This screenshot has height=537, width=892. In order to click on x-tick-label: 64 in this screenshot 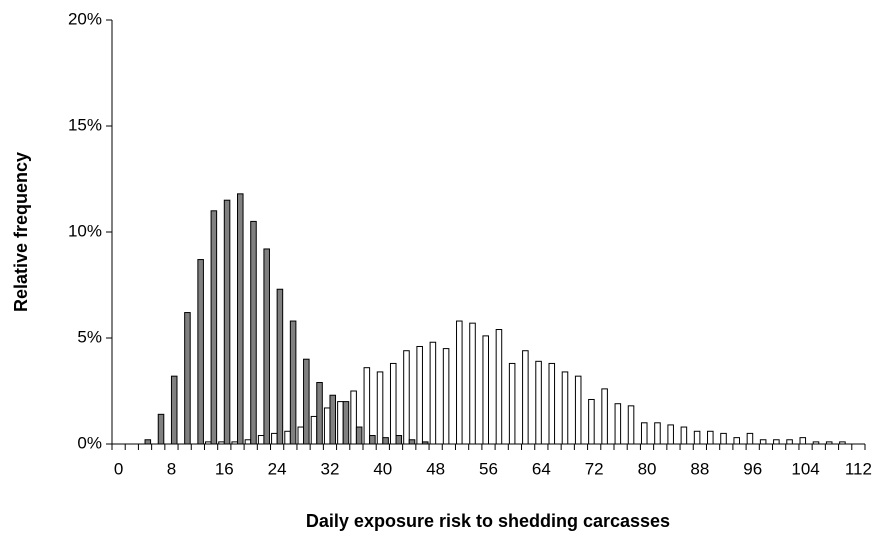, I will do `click(541, 468)`.